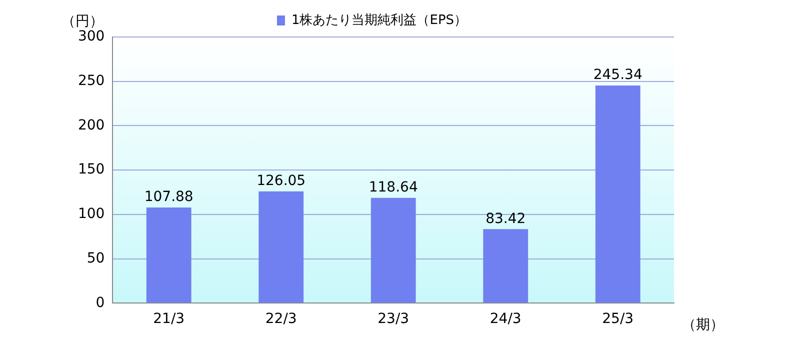 Image resolution: width=802 pixels, height=344 pixels. I want to click on data-label: 126.05, so click(281, 180).